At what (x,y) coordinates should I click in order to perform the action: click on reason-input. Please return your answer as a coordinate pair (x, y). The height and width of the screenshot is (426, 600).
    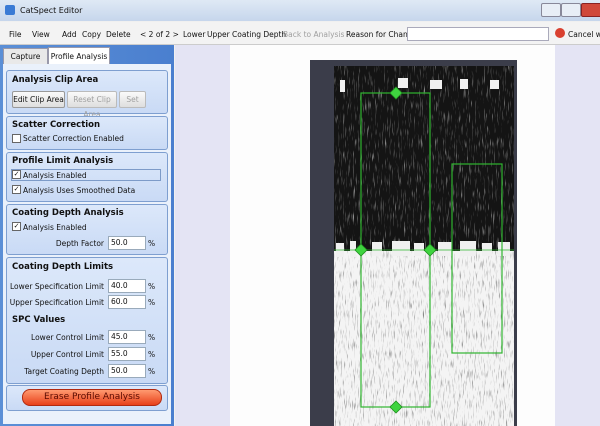
    Looking at the image, I should click on (478, 34).